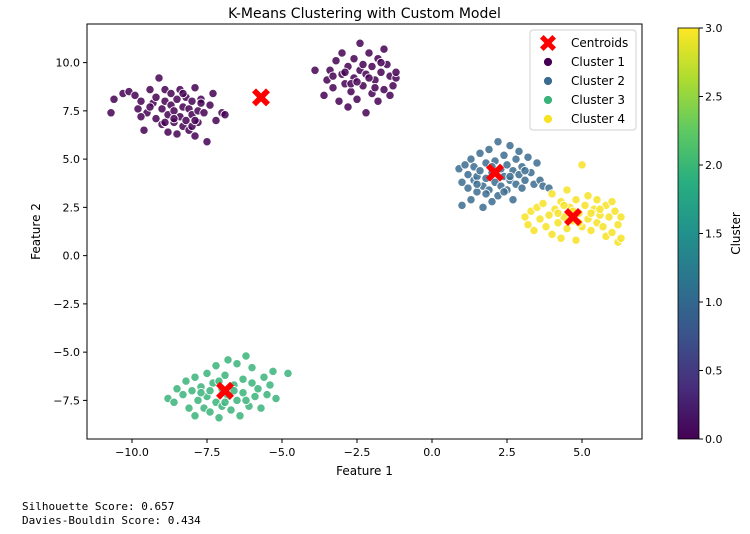 The width and height of the screenshot is (750, 534). I want to click on colorbar-tick-label: 3.0, so click(714, 28).